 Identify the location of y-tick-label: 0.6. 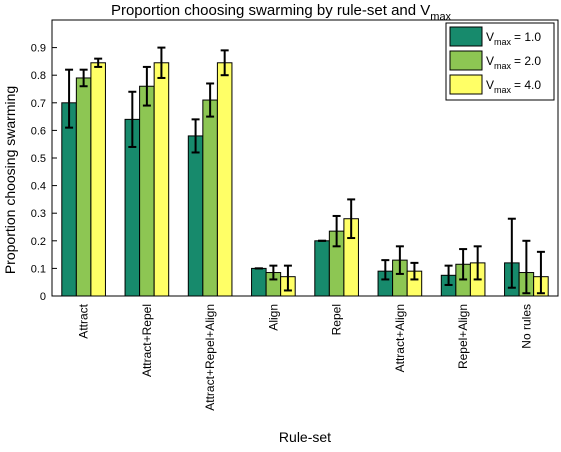
(38, 131).